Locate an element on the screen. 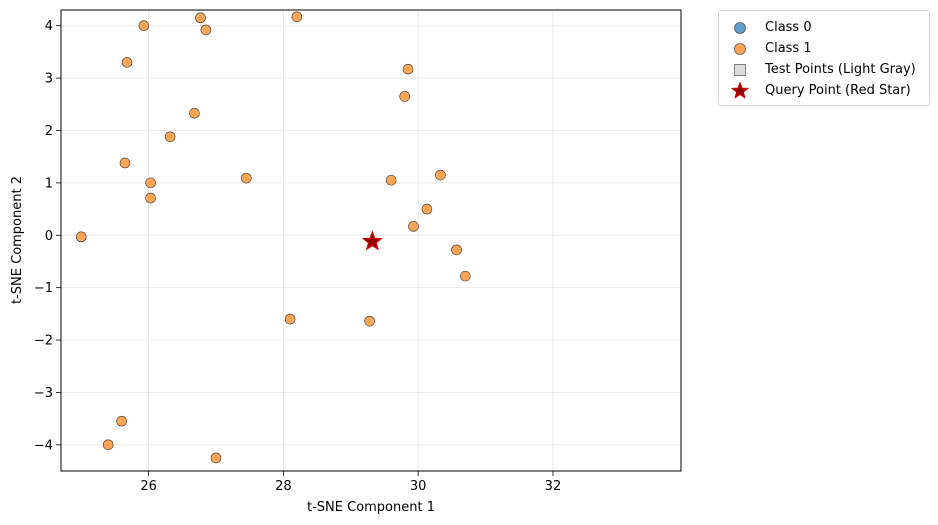  y-tick-label: 3 is located at coordinates (49, 79).